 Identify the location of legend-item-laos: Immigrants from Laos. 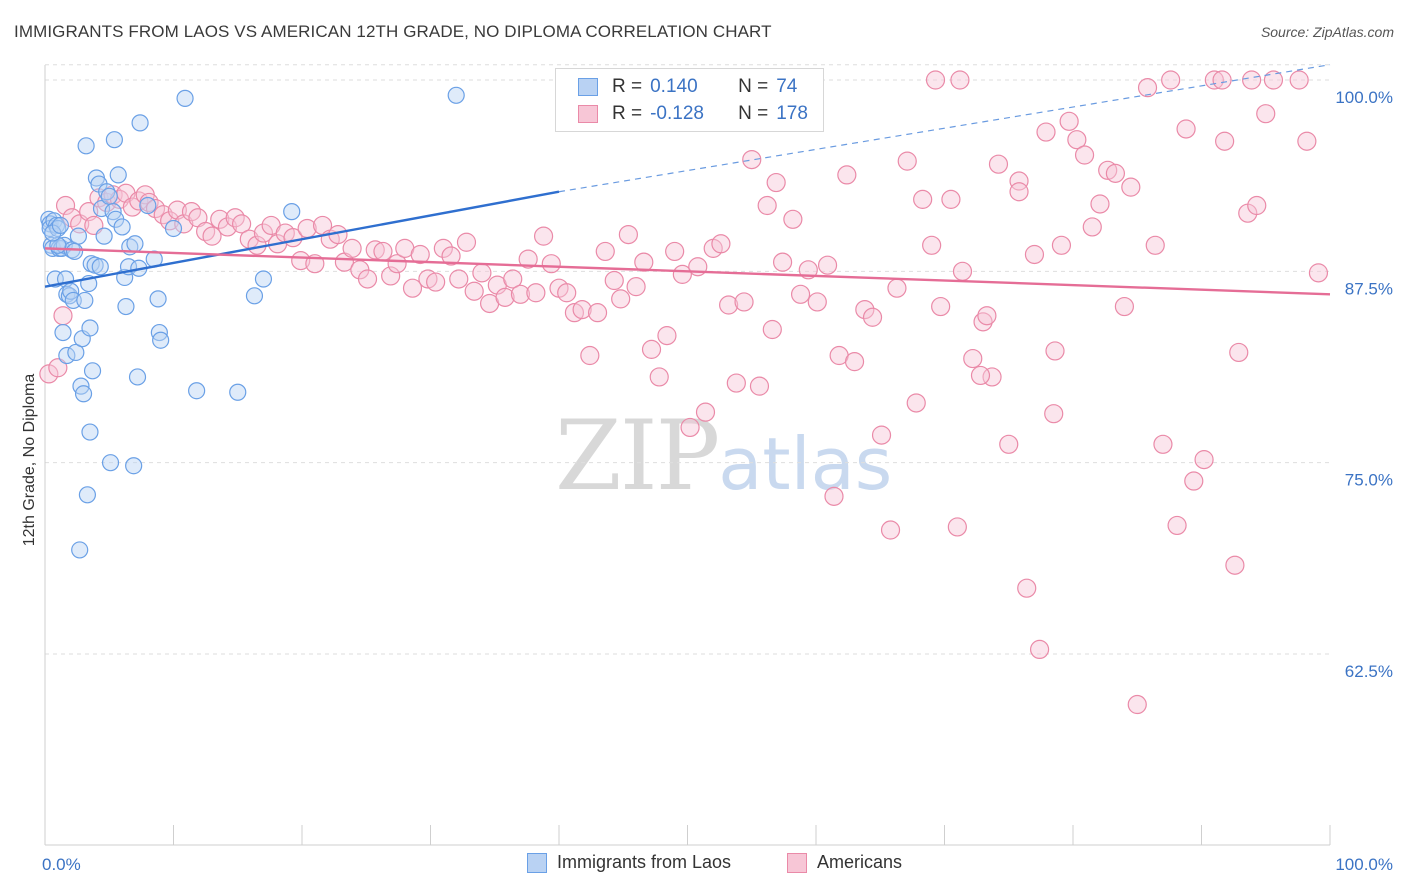
(629, 862).